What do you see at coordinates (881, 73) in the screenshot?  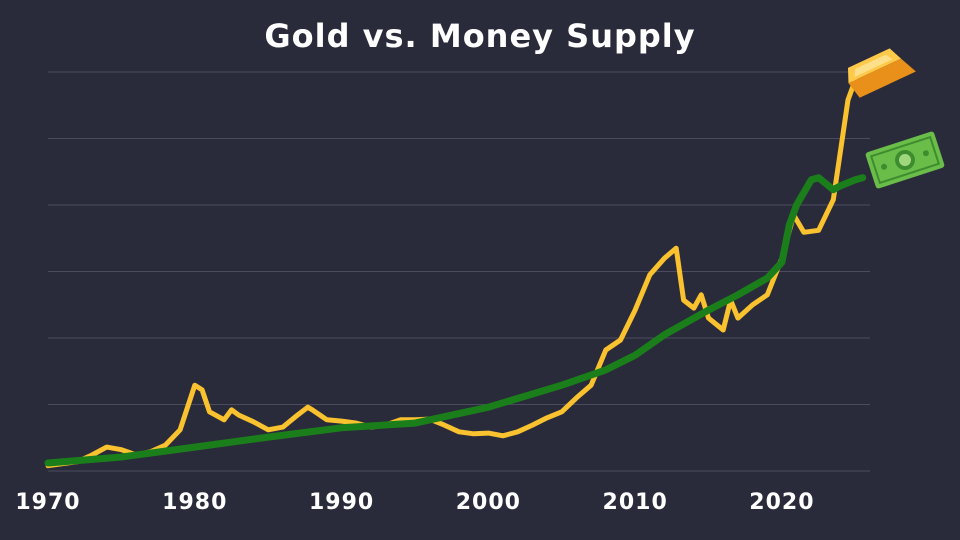 I see `gold-bar-icon` at bounding box center [881, 73].